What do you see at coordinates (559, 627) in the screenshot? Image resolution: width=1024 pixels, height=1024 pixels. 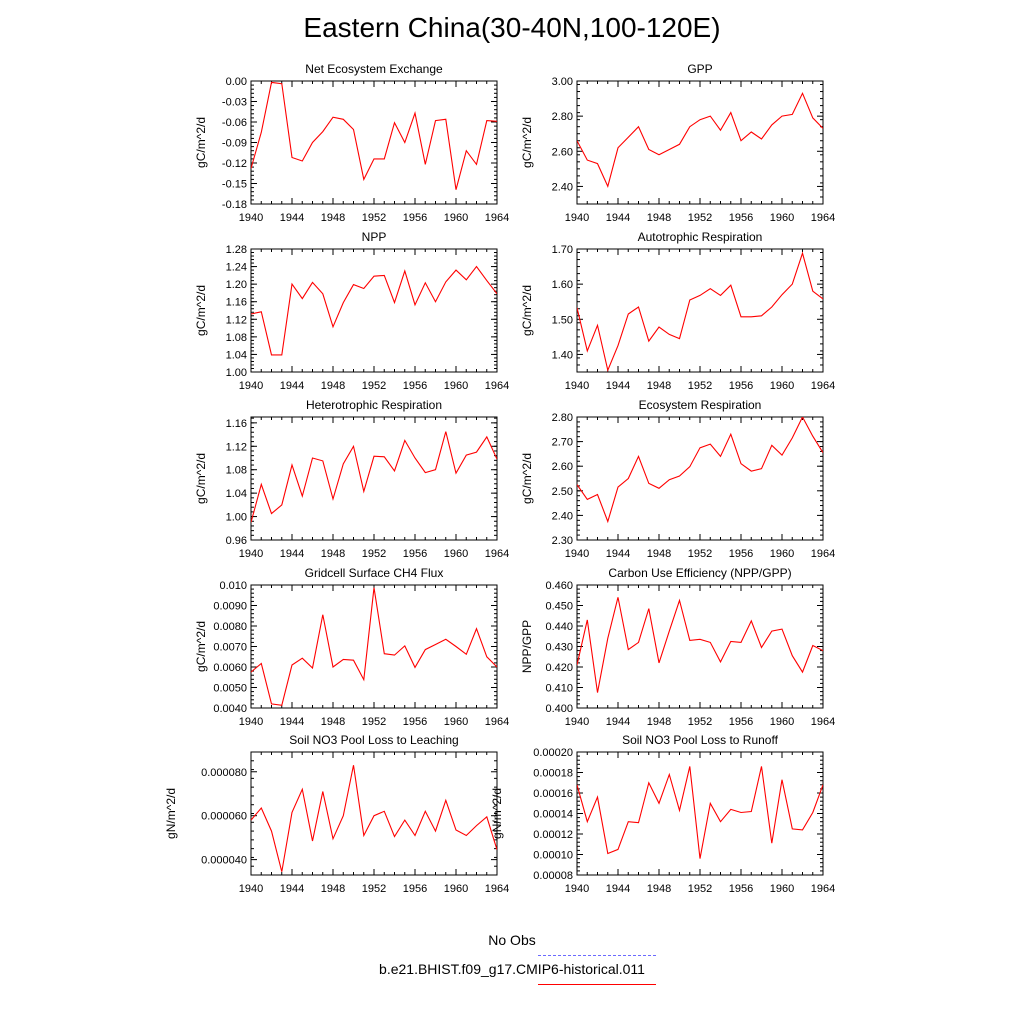 I see `y-tick-label: 0.440` at bounding box center [559, 627].